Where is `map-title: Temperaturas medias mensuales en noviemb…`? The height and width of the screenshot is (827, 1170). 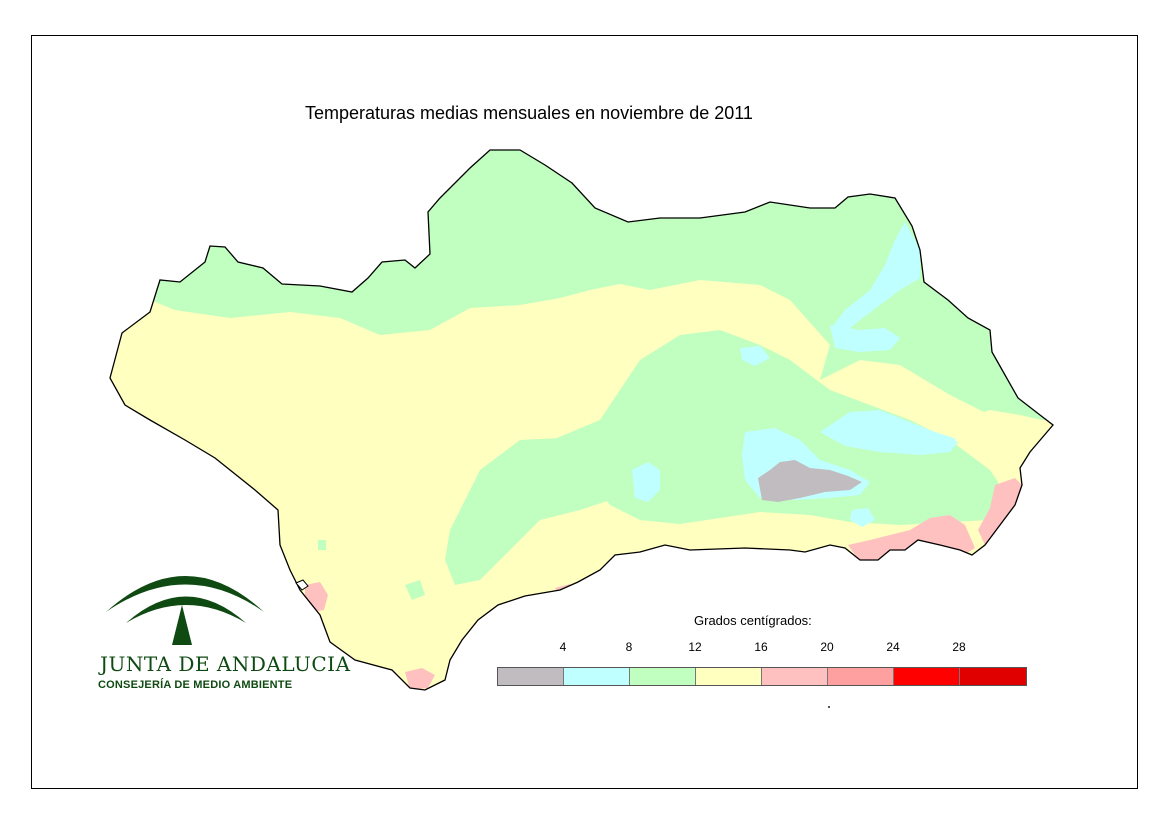
map-title: Temperaturas medias mensuales en noviemb… is located at coordinates (529, 113).